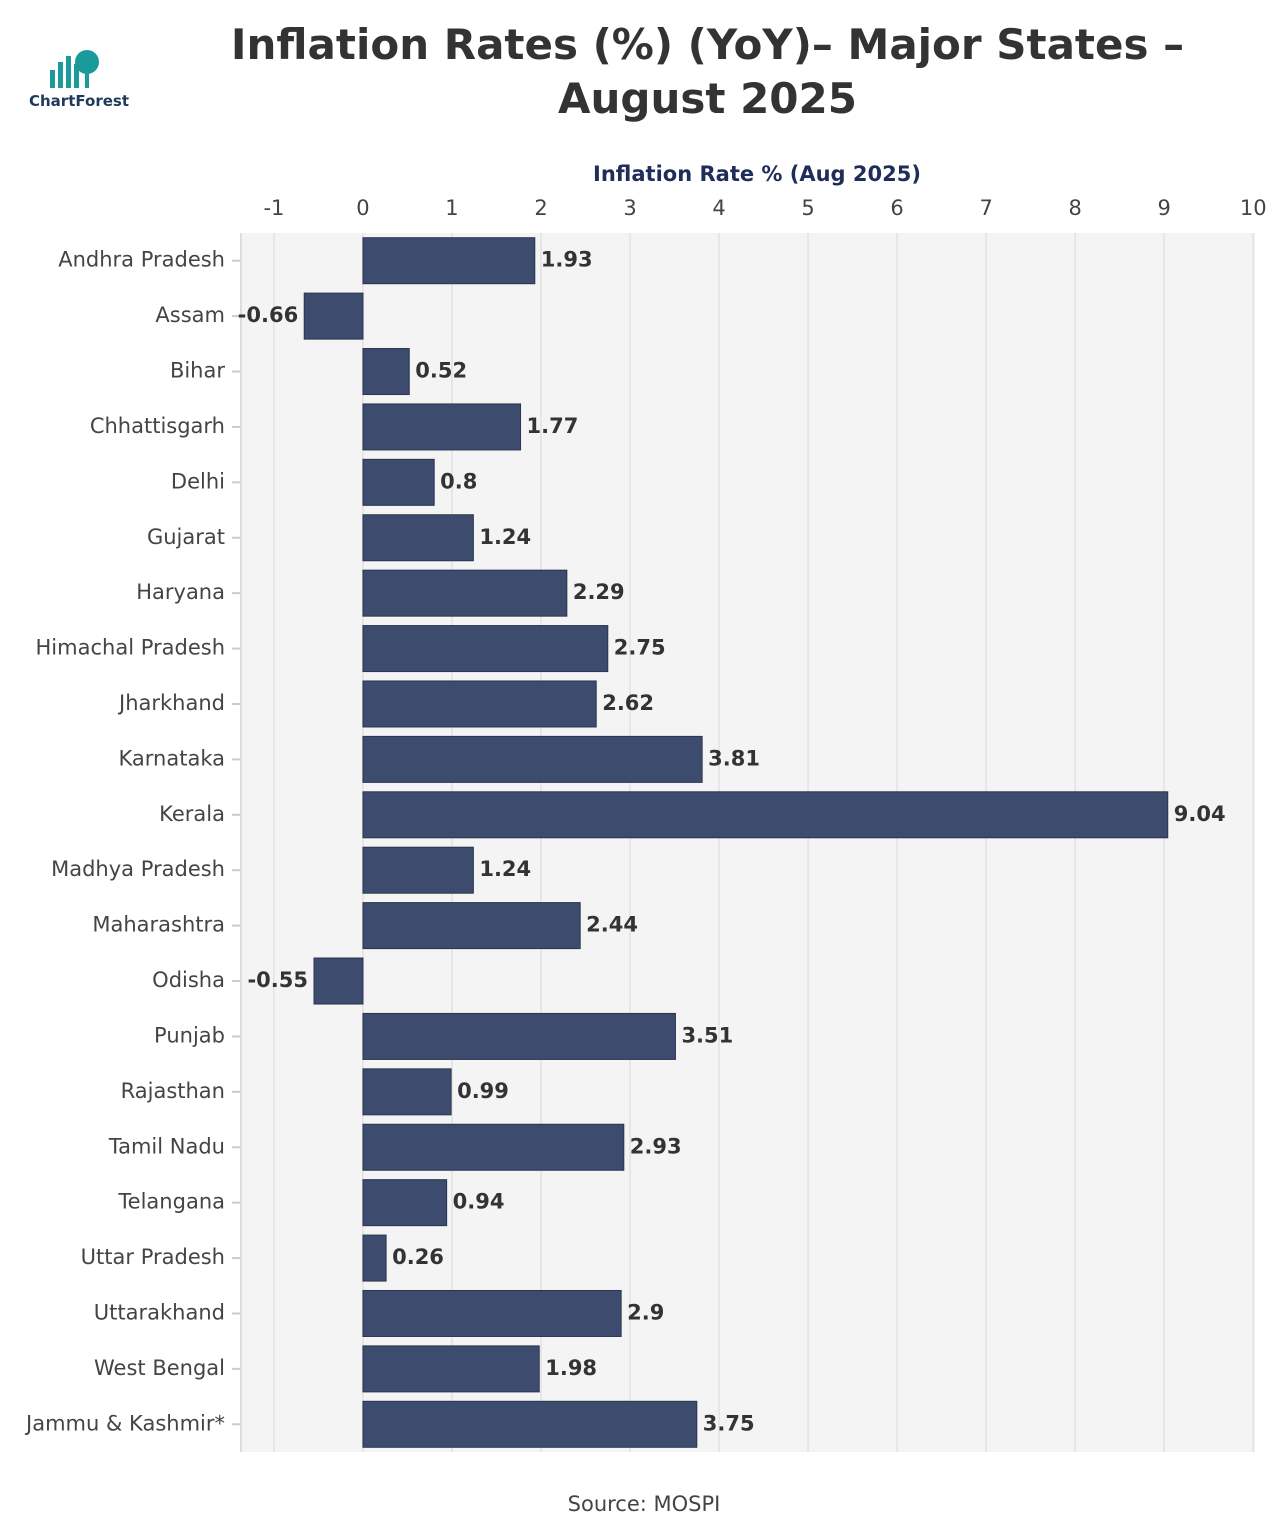 Image resolution: width=1288 pixels, height=1536 pixels. Describe the element at coordinates (707, 1035) in the screenshot. I see `value-label: 3.51` at that location.